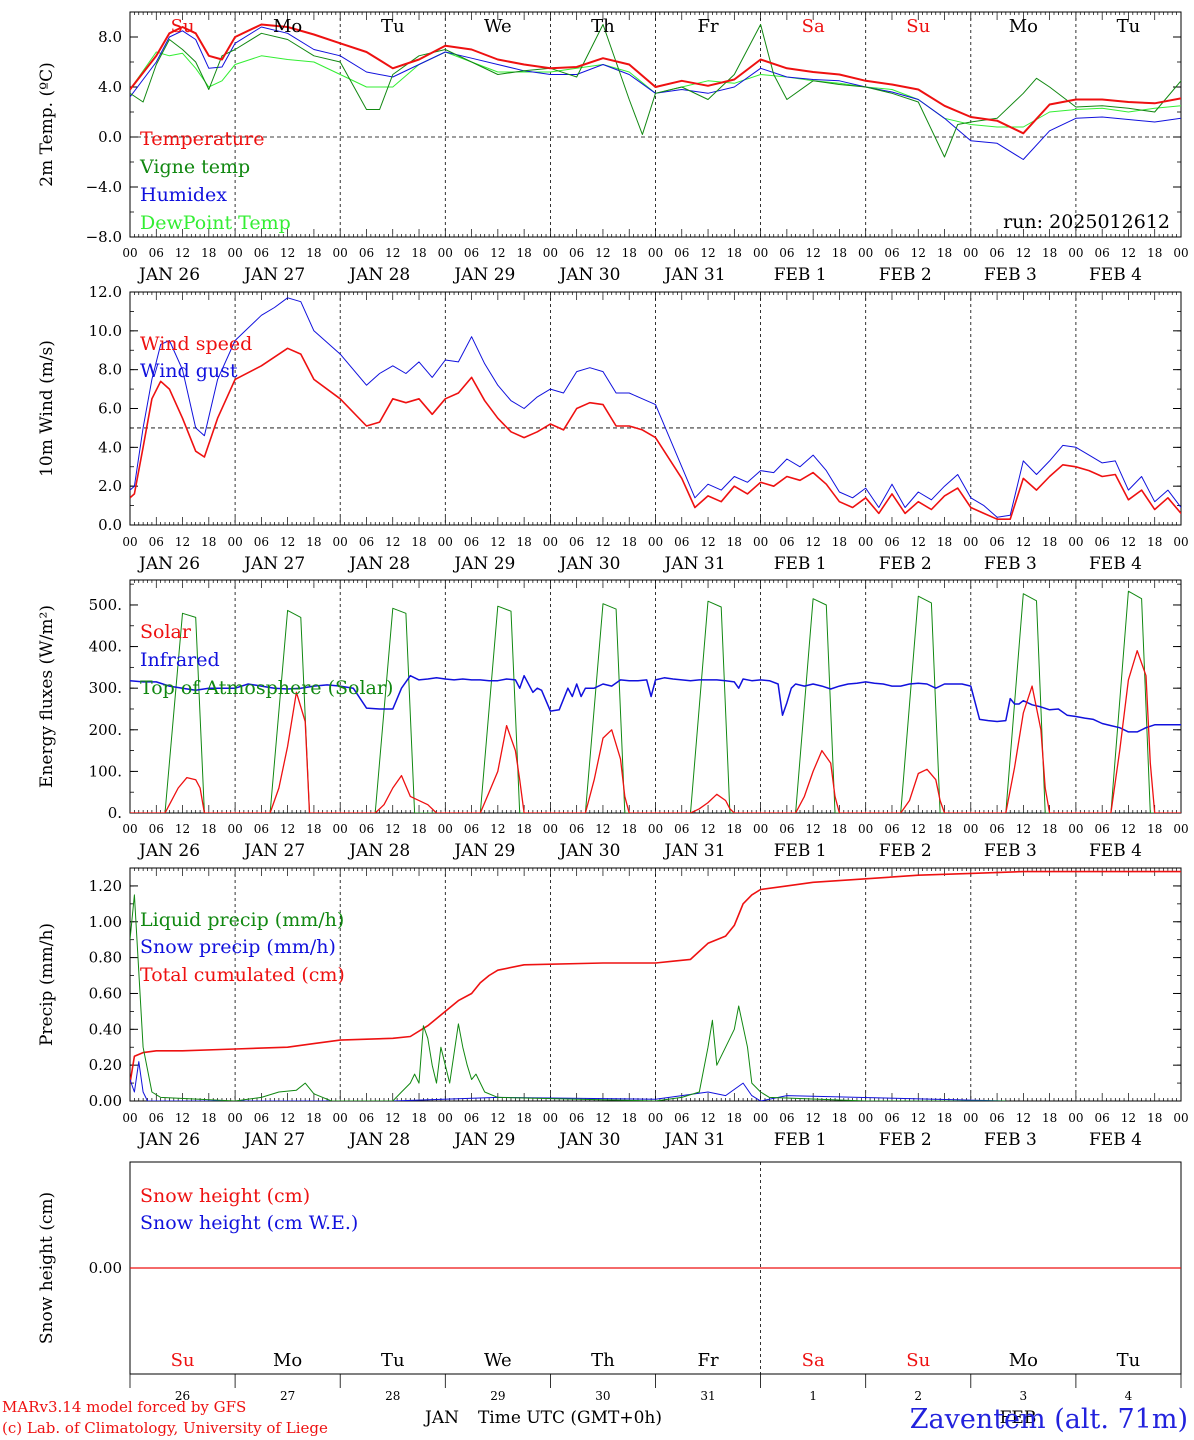 The image size is (1194, 1440). Describe the element at coordinates (694, 564) in the screenshot. I see `date-label: JAN 31` at that location.